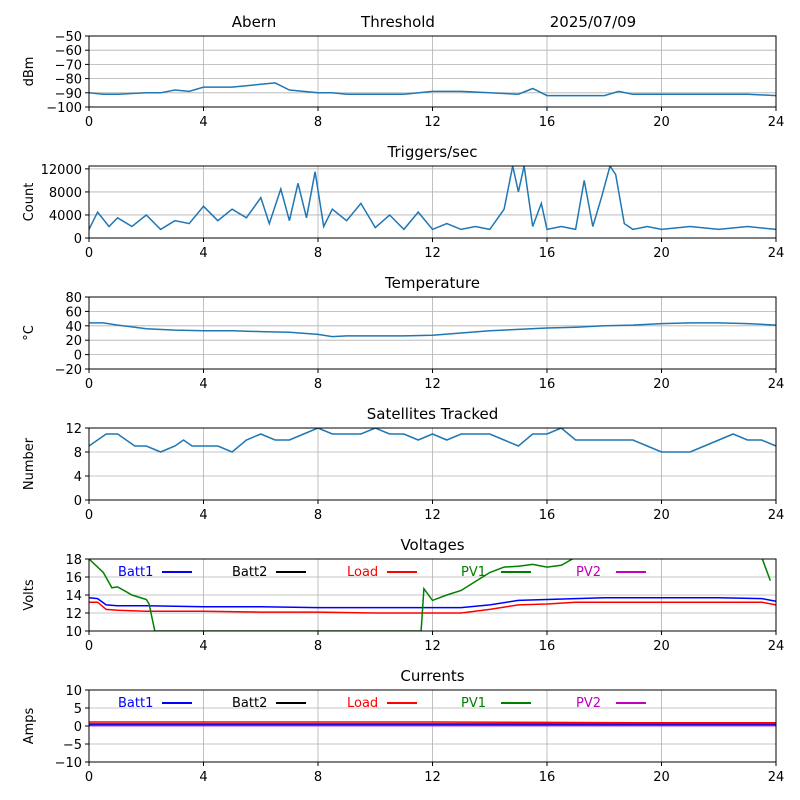 Image resolution: width=800 pixels, height=800 pixels. I want to click on y-tick-label: 20, so click(73, 341).